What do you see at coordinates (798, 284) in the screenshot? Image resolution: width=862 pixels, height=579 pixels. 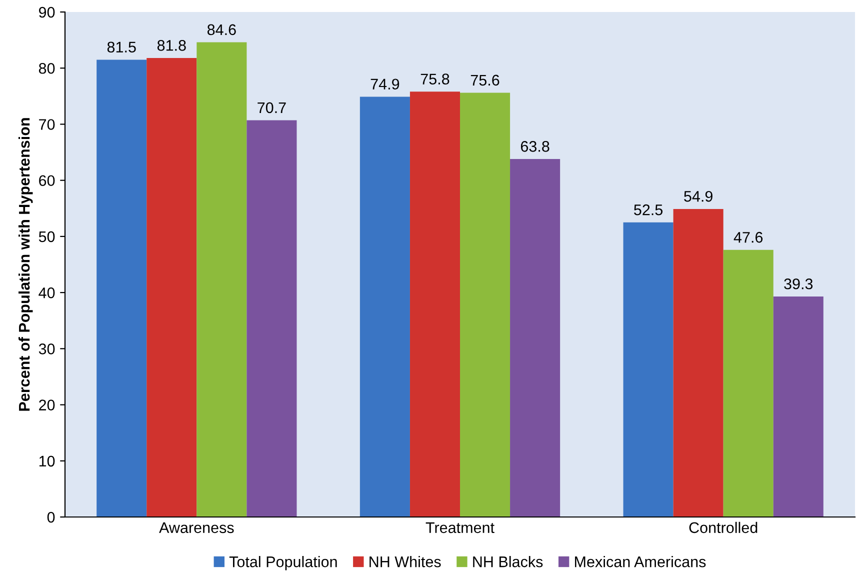 I see `data-label: 39.3` at bounding box center [798, 284].